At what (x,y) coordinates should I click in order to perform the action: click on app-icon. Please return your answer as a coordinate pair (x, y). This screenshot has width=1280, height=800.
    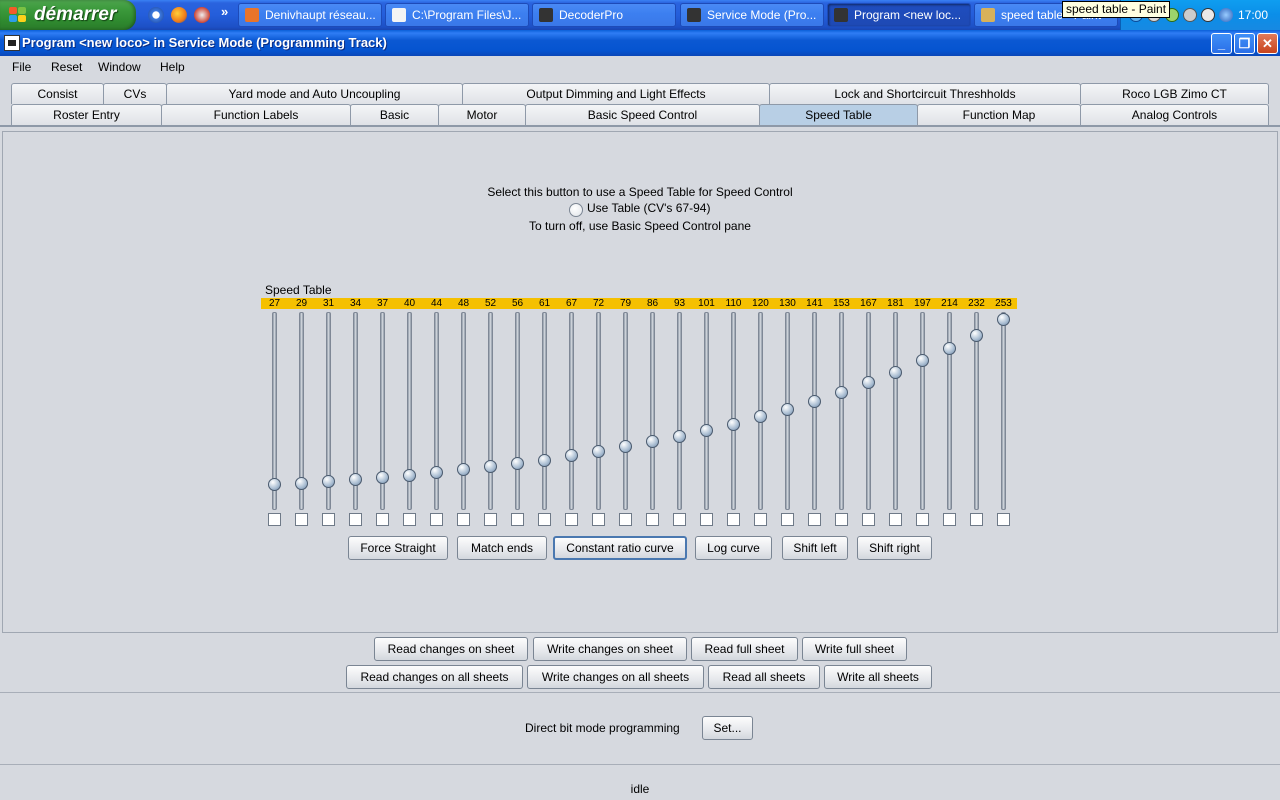
    Looking at the image, I should click on (12, 43).